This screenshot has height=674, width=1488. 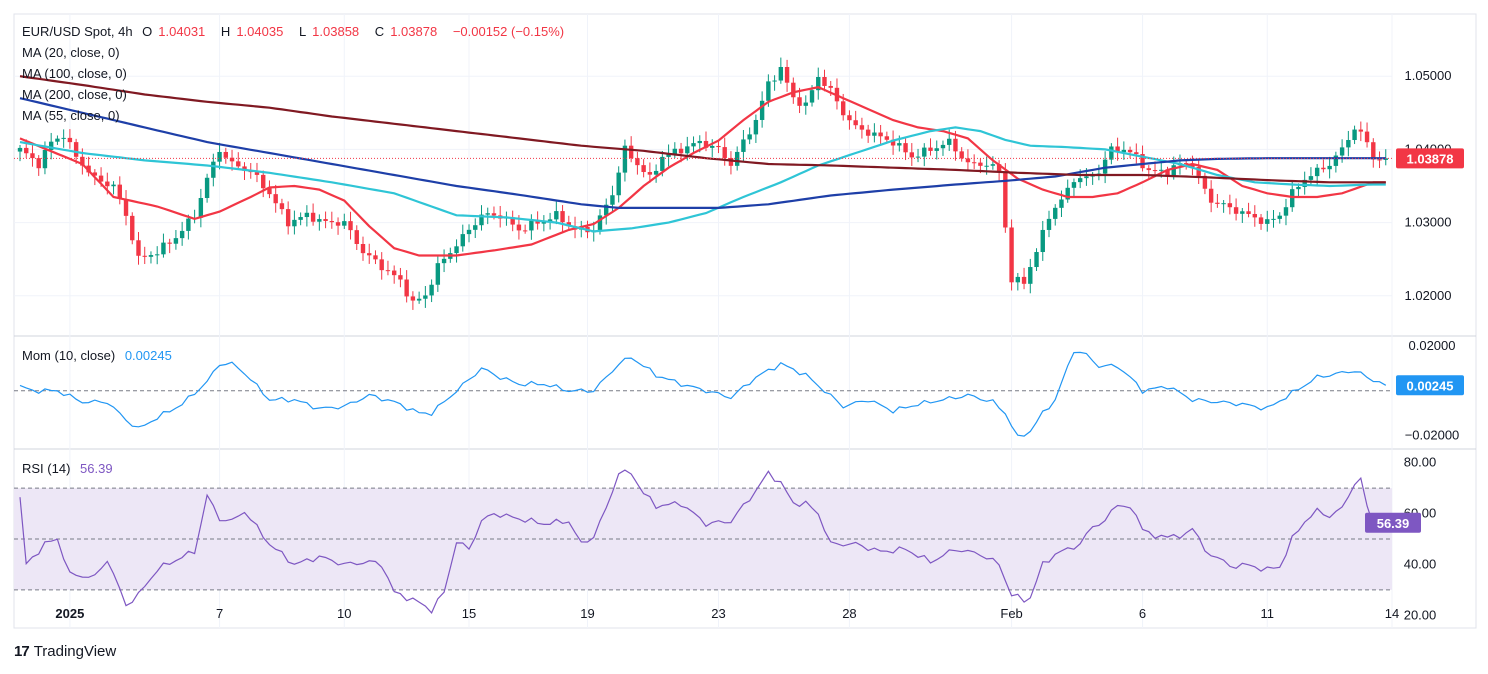 What do you see at coordinates (703, 394) in the screenshot?
I see `momentum-line` at bounding box center [703, 394].